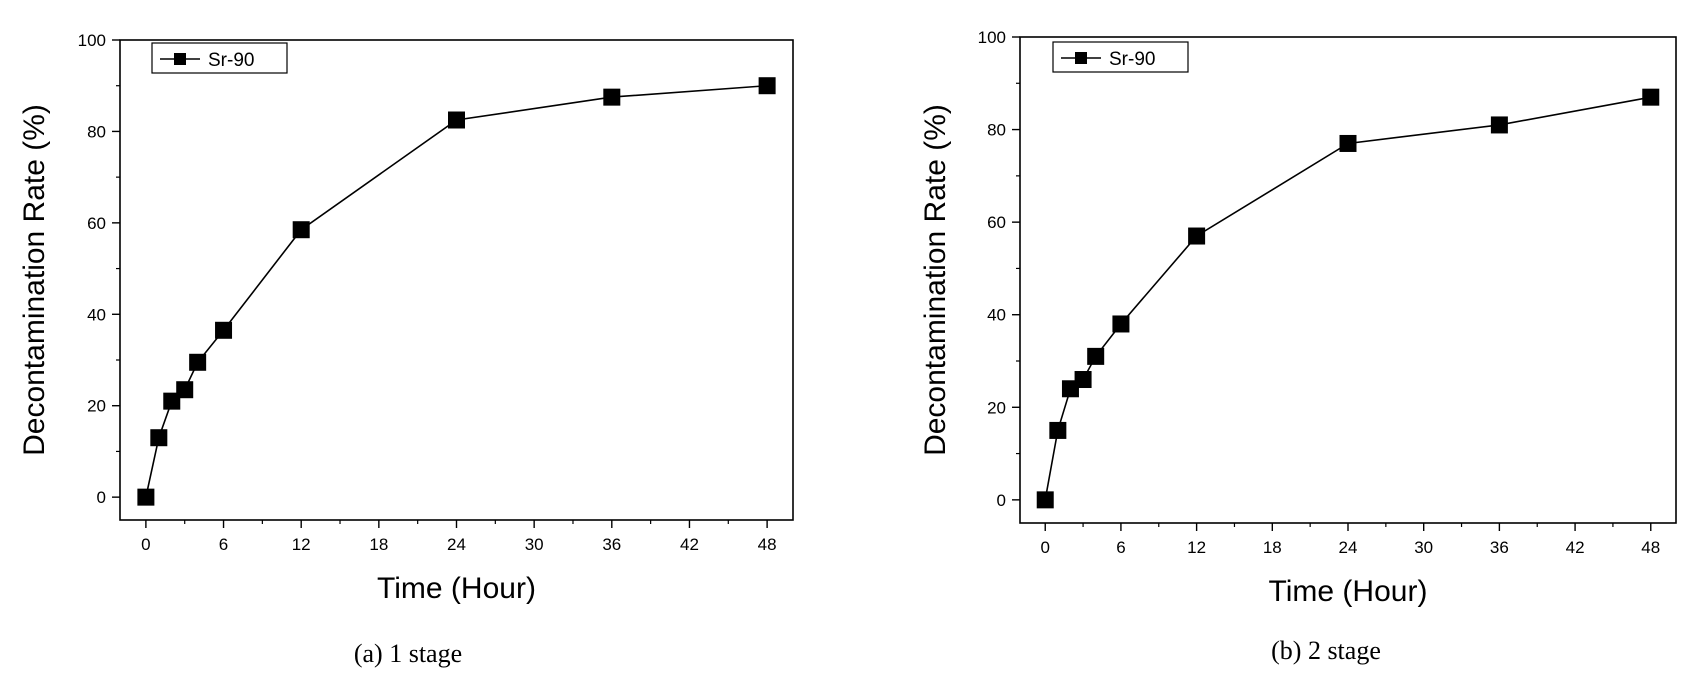 Image resolution: width=1696 pixels, height=686 pixels. I want to click on chart-caption: (b) 2 stage, so click(1326, 650).